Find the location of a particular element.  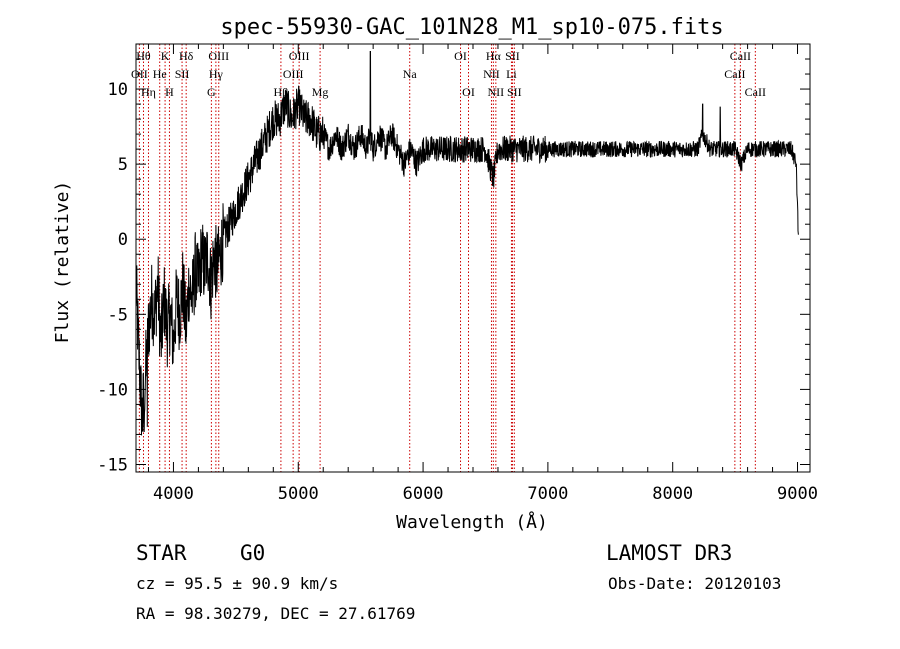

spectral-line-label: Na is located at coordinates (410, 74).